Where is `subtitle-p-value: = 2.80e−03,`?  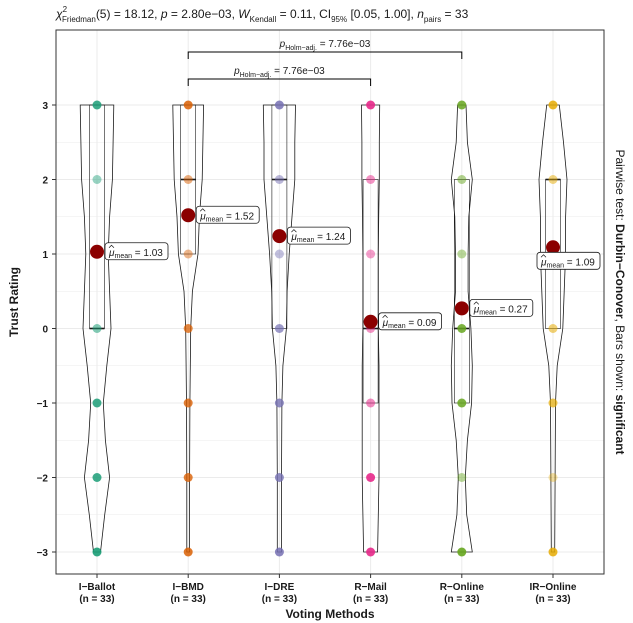 subtitle-p-value: = 2.80e−03, is located at coordinates (203, 14).